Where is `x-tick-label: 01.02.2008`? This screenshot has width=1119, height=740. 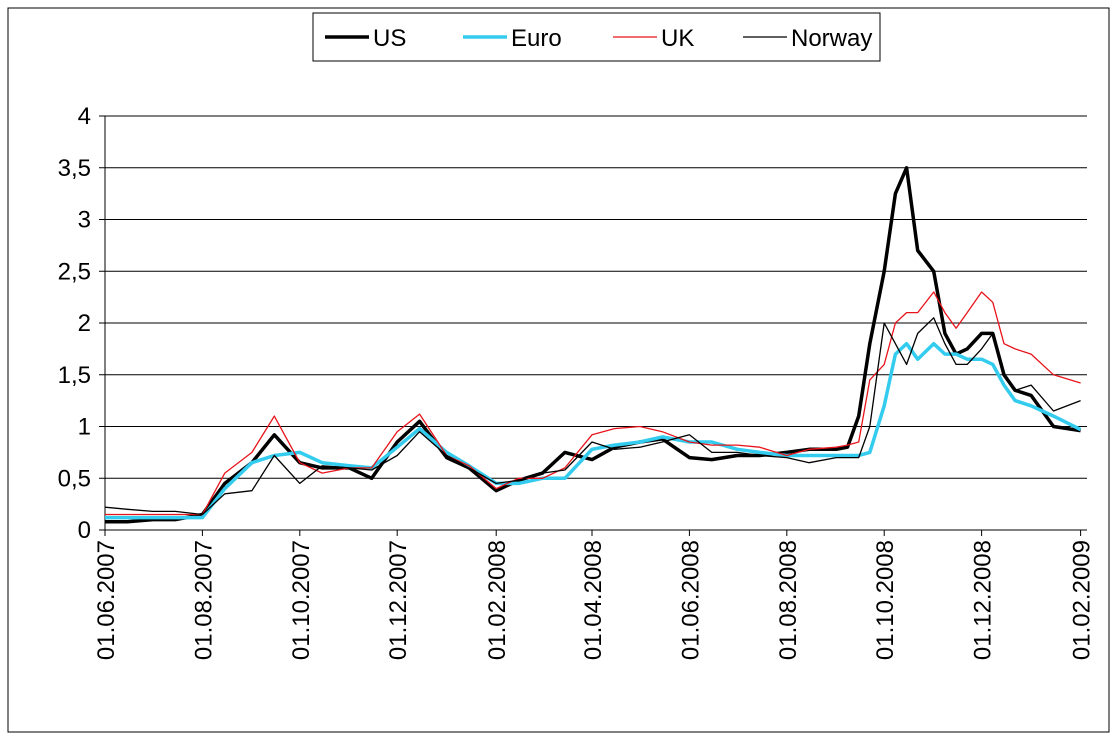
x-tick-label: 01.02.2008 is located at coordinates (497, 600).